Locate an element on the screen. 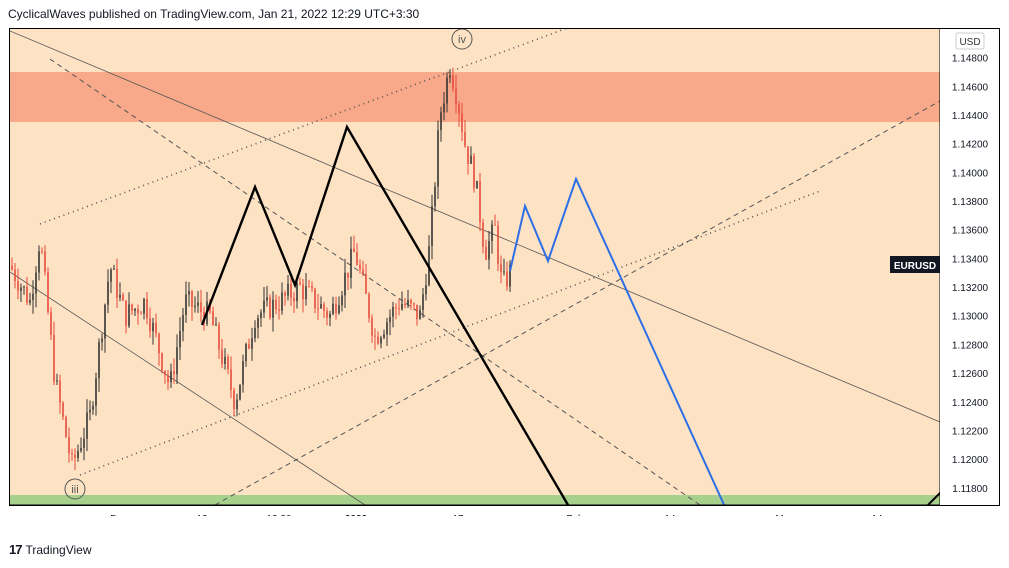  price-tick-label: 1.13000 is located at coordinates (970, 317).